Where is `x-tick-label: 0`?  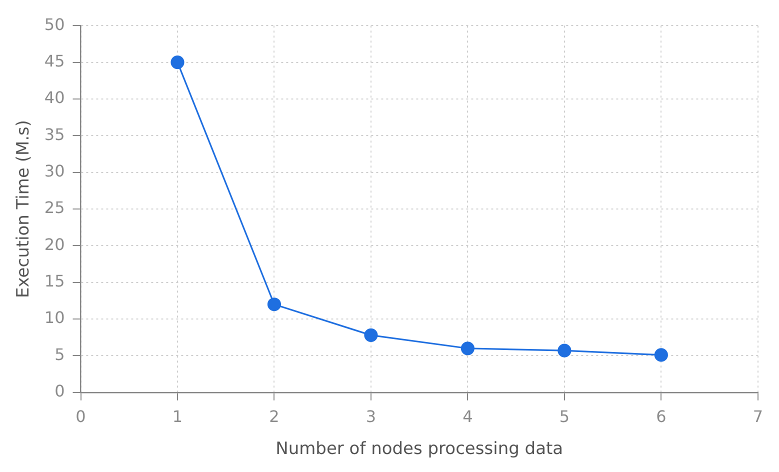
x-tick-label: 0 is located at coordinates (81, 416).